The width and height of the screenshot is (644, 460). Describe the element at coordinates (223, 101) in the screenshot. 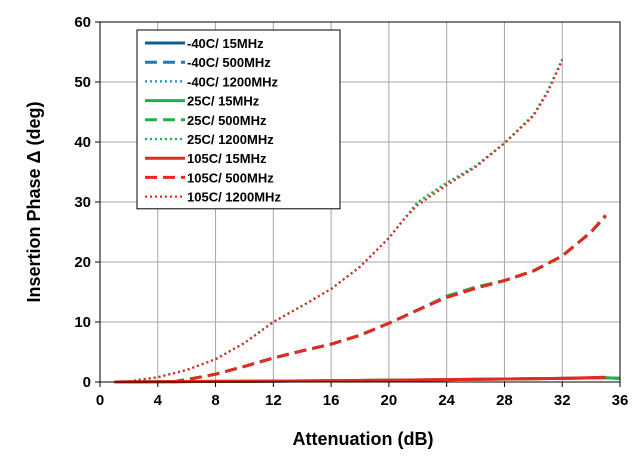

I see `legend-label-3: 25C/ 15MHz` at that location.